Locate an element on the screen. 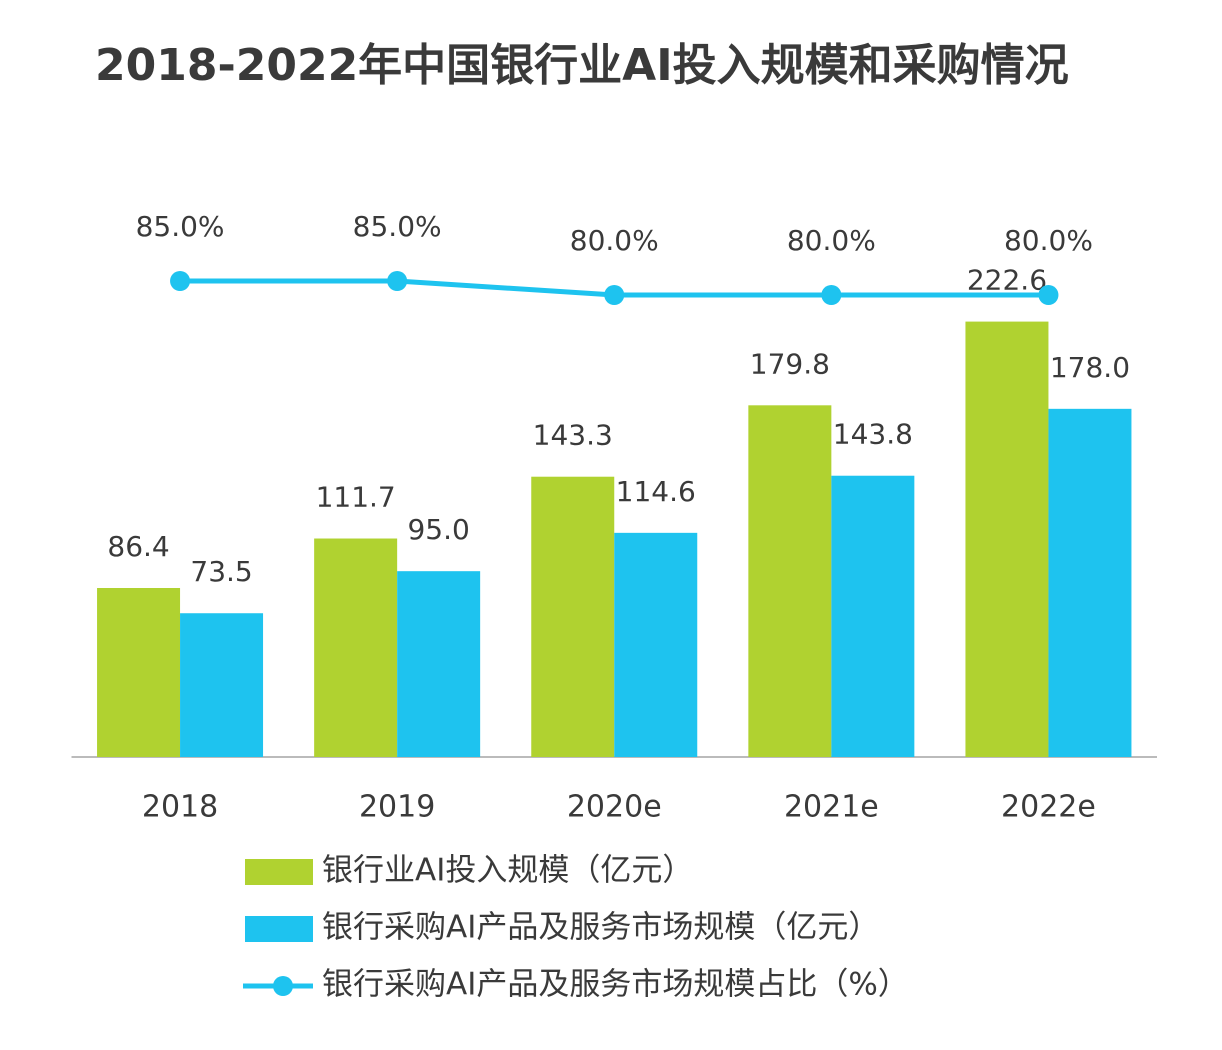  data-label: 95.0 is located at coordinates (438, 529).